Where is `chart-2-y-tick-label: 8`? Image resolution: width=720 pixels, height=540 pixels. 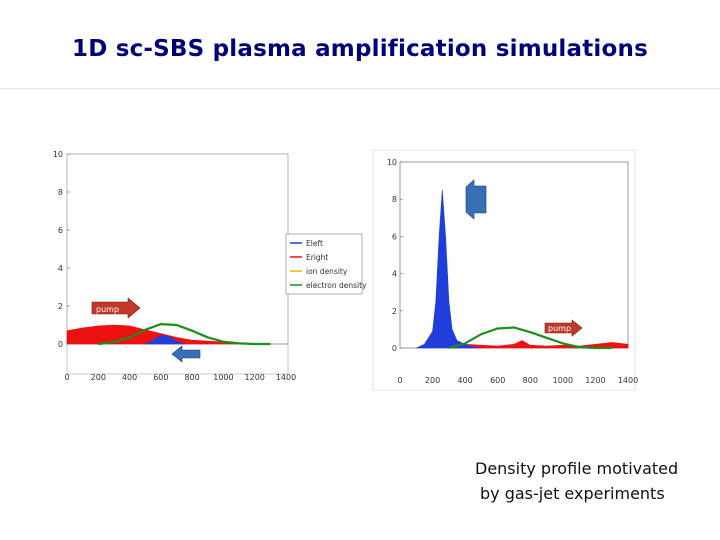 chart-2-y-tick-label: 8 is located at coordinates (394, 199).